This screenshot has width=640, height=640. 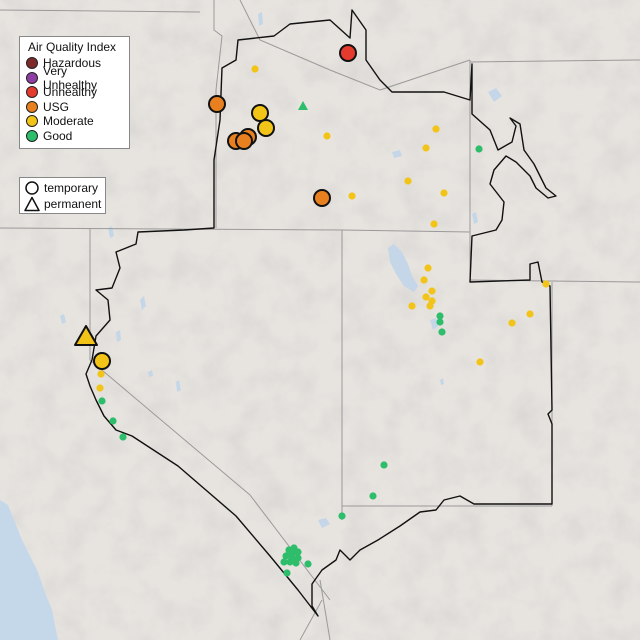 I want to click on ca-az-border, so click(x=311, y=619).